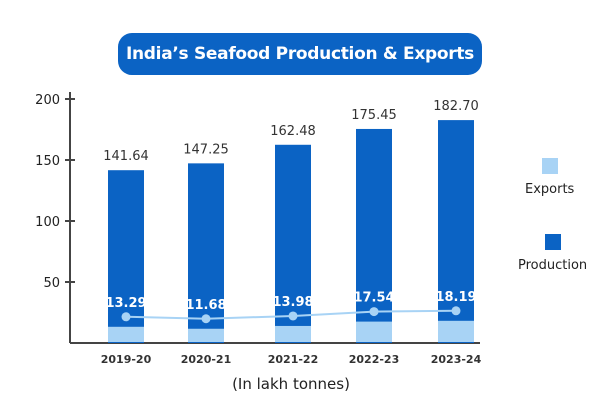  I want to click on x-tick-label: 2019-20, so click(126, 359).